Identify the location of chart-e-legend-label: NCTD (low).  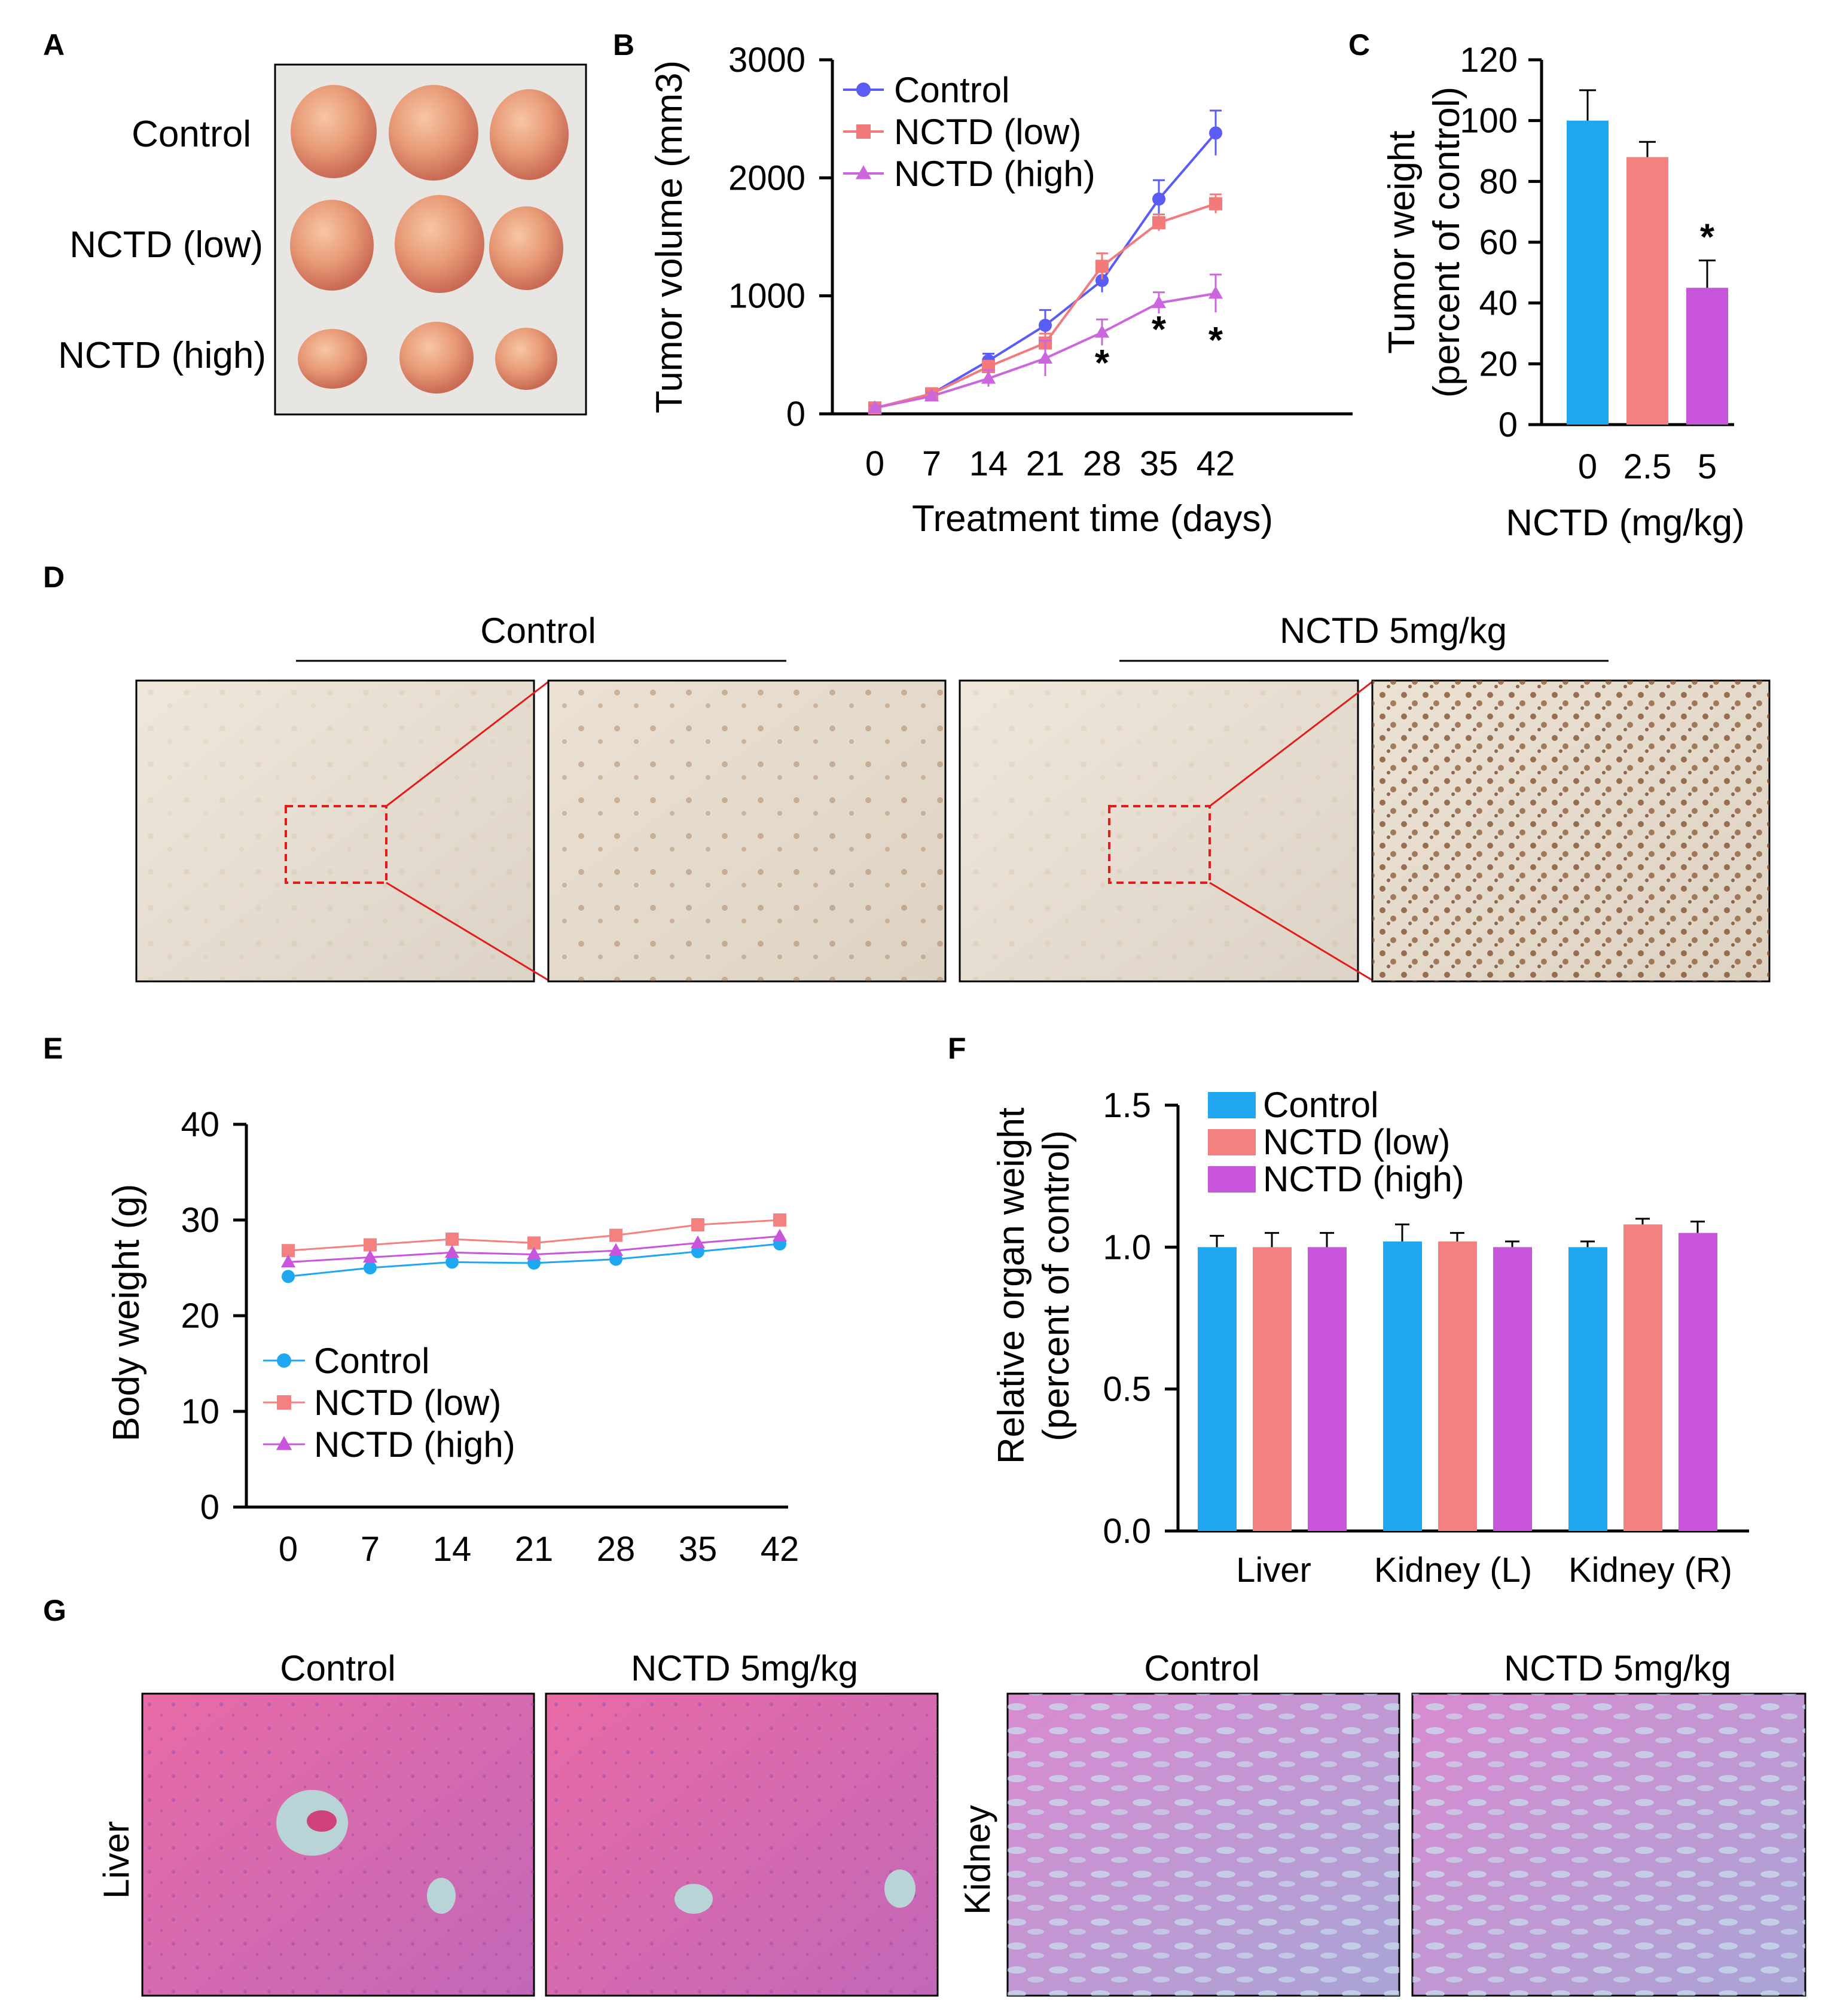
(407, 1403).